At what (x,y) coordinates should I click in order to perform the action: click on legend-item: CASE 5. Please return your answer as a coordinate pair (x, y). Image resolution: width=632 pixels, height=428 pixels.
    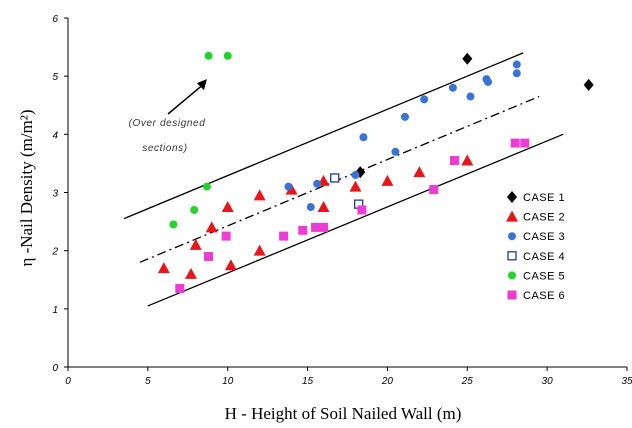
    Looking at the image, I should click on (536, 276).